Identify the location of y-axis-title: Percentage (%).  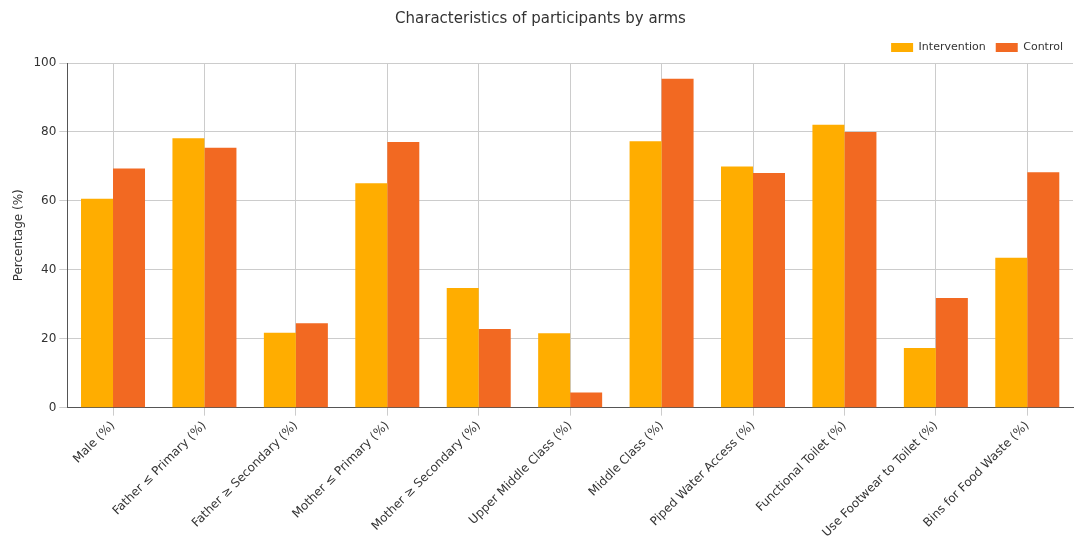
(18, 235).